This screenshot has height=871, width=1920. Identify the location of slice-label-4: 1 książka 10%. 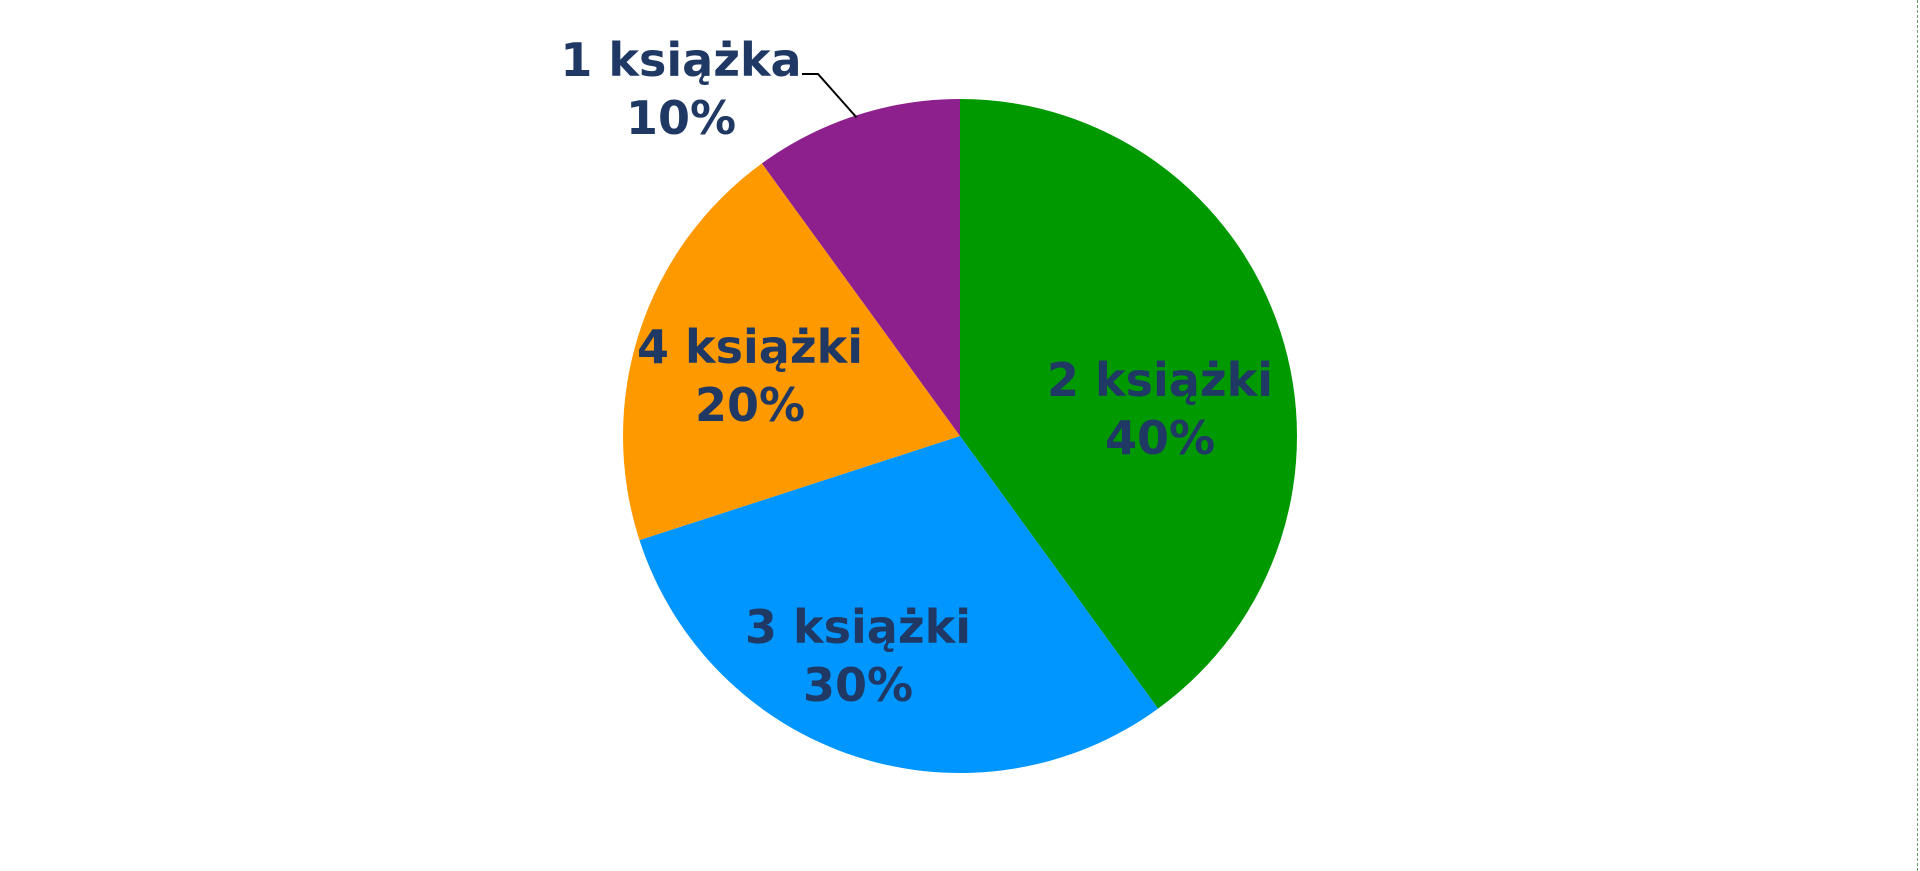
(680, 89).